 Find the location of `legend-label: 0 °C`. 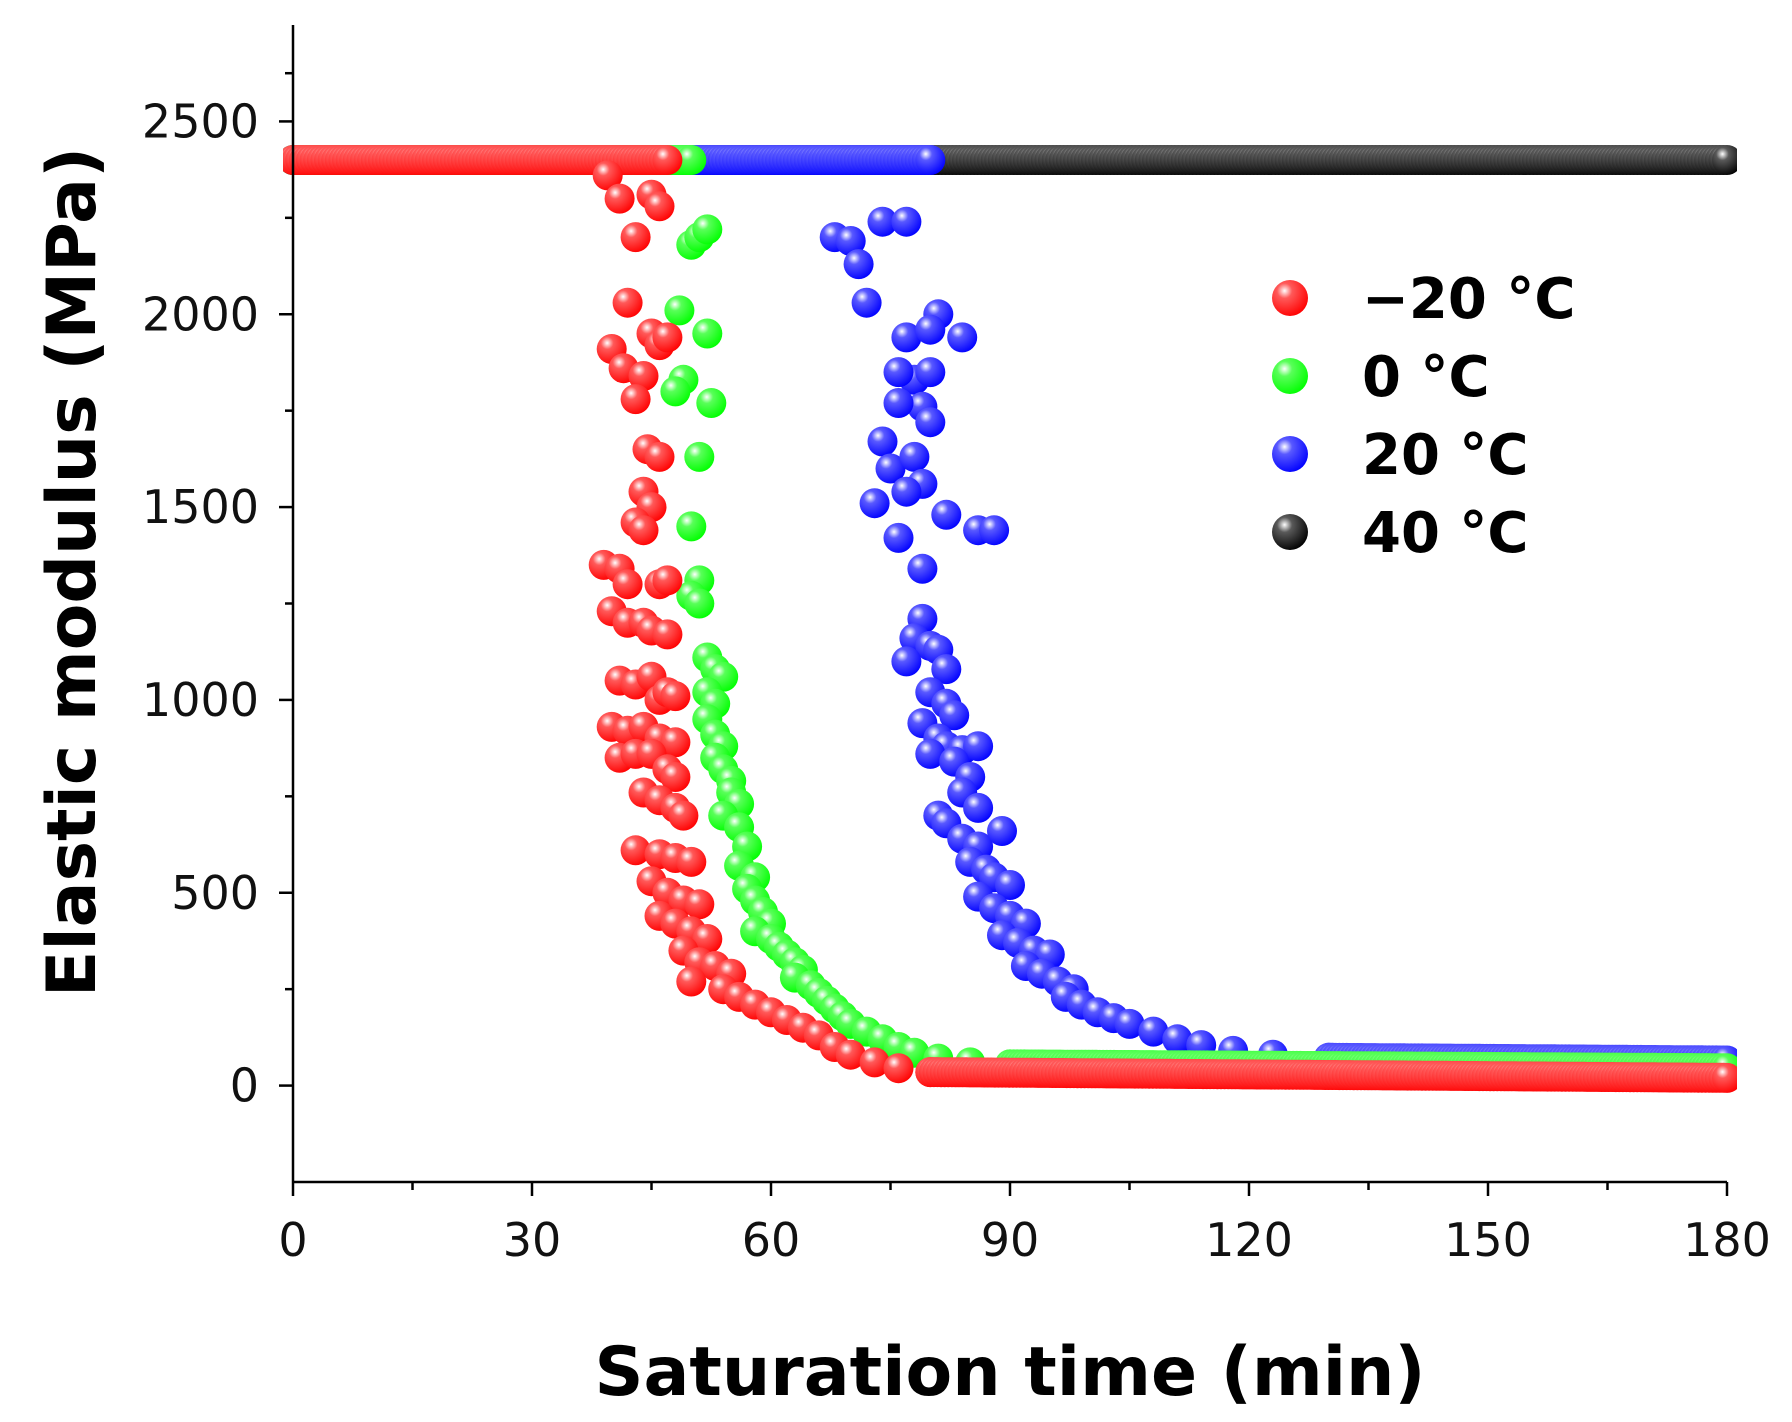

legend-label: 0 °C is located at coordinates (1426, 377).